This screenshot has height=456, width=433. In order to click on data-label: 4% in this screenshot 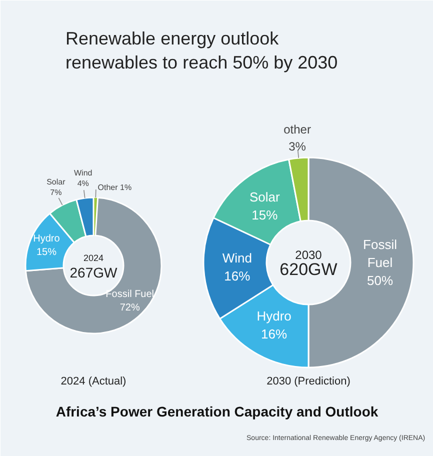, I will do `click(83, 183)`.